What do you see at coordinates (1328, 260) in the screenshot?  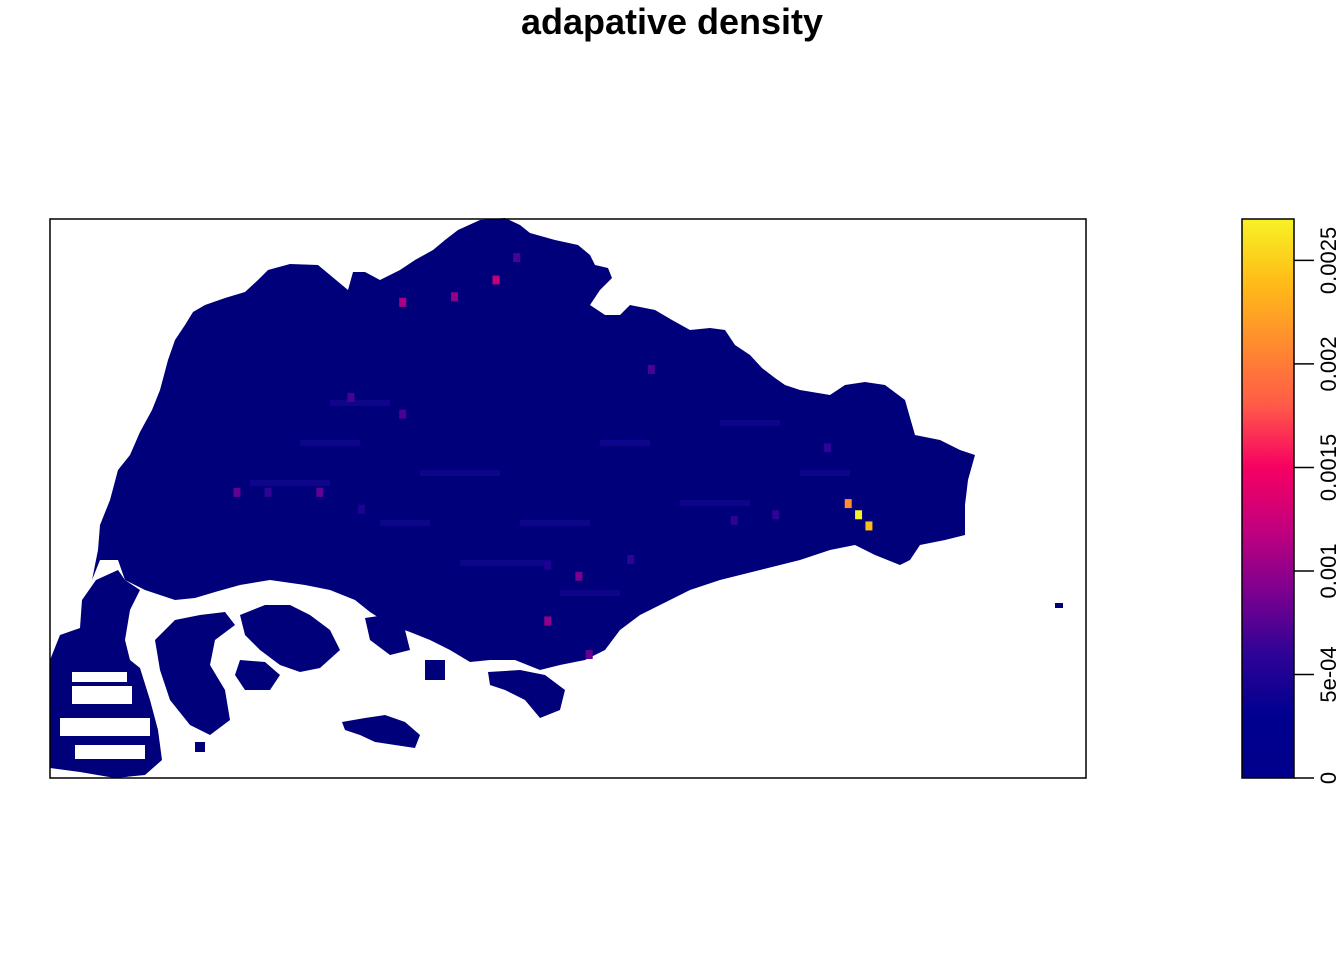 I see `colorbar-tick-label: 0.0025` at bounding box center [1328, 260].